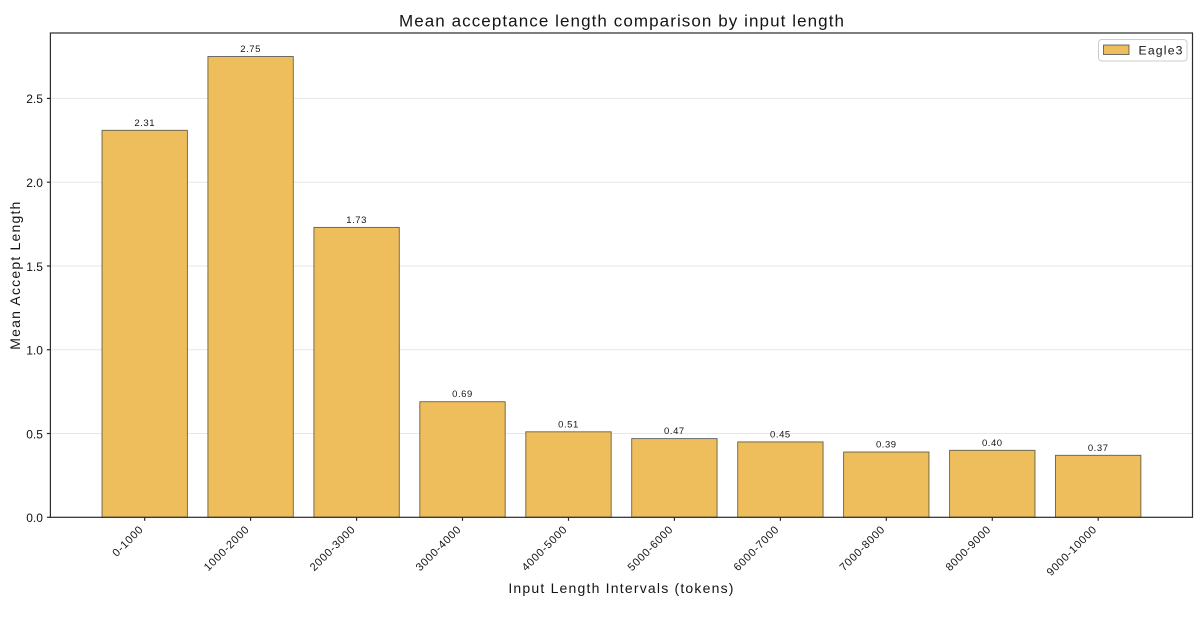 This screenshot has height=617, width=1200. Describe the element at coordinates (144, 123) in the screenshot. I see `svg-text: 2.31` at that location.